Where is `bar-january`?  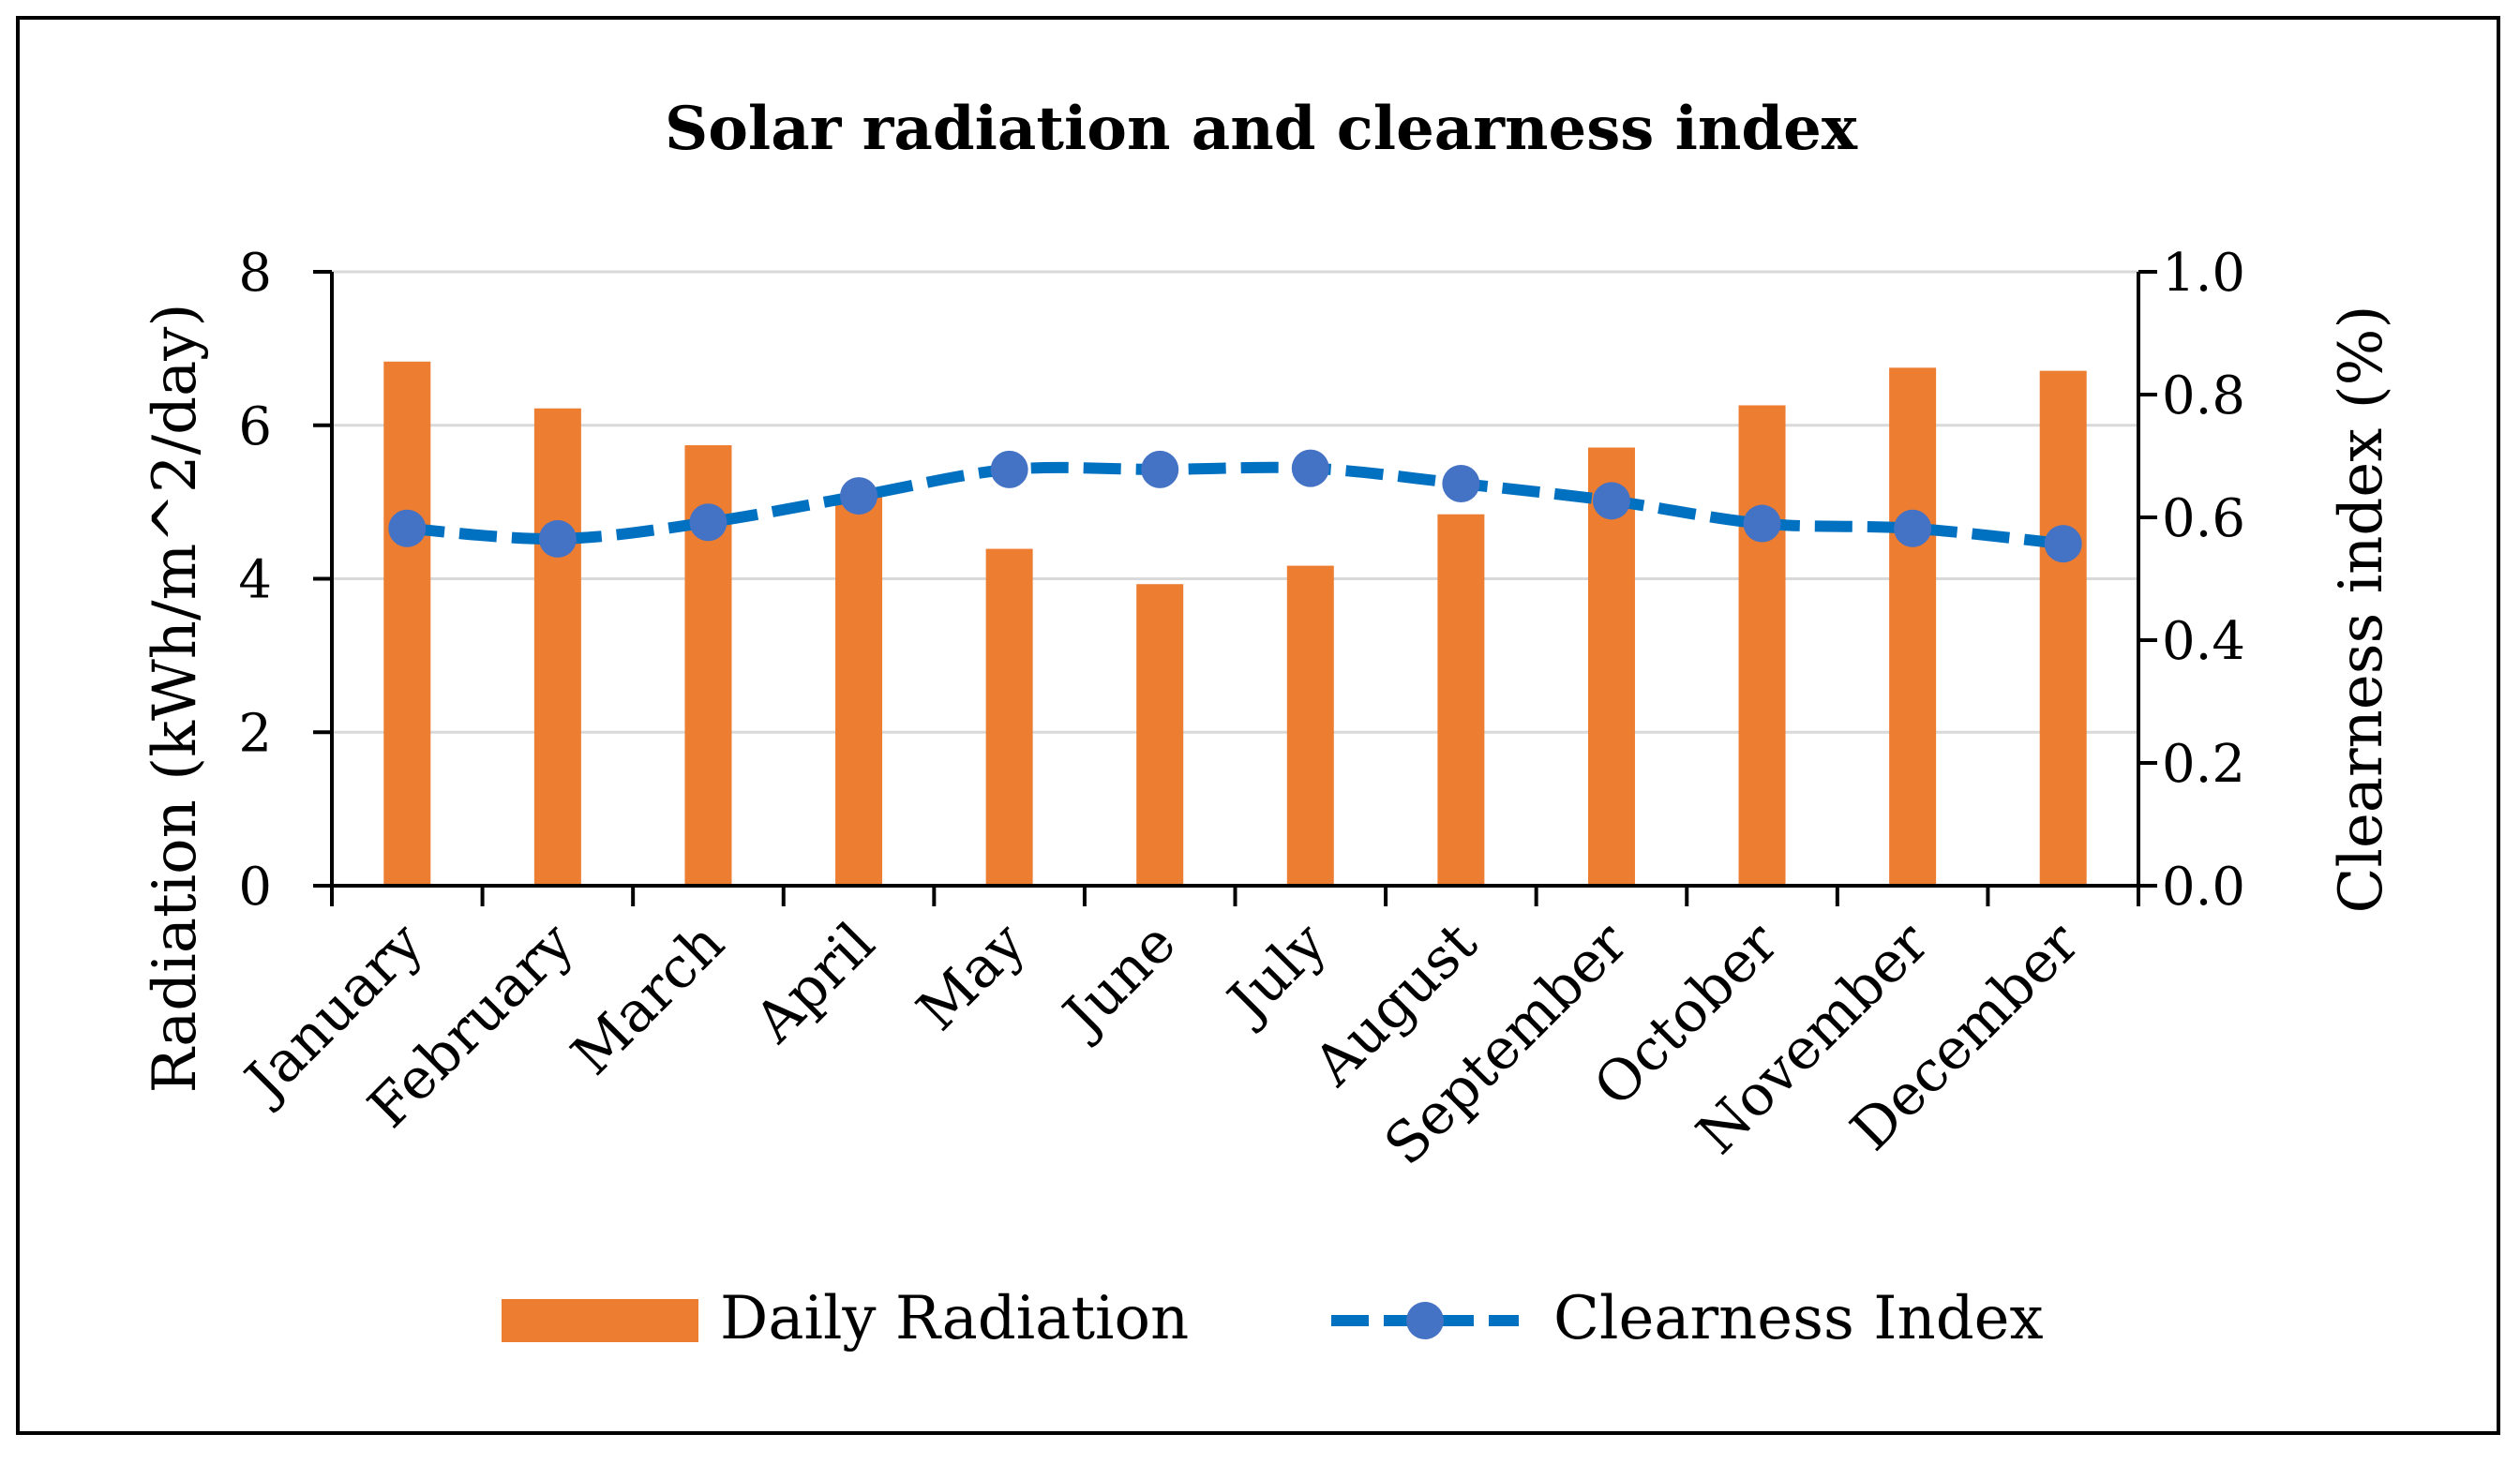
bar-january is located at coordinates (407, 623).